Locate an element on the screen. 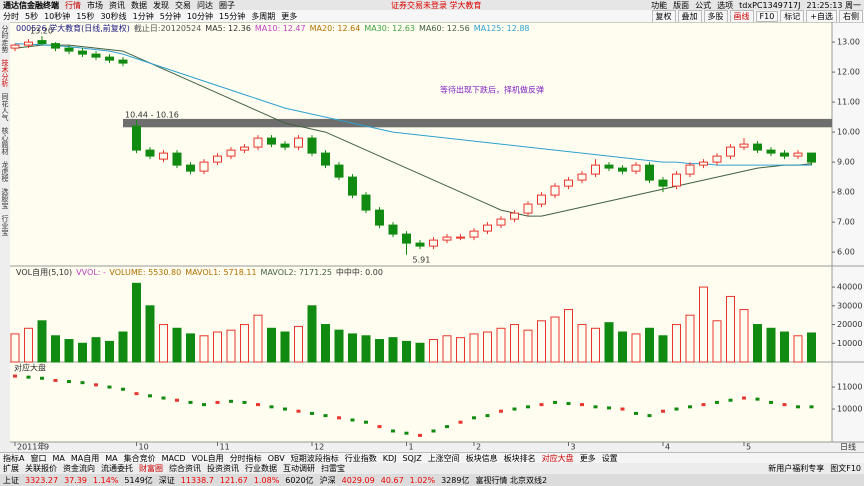  menu-item: 数据 is located at coordinates (139, 5).